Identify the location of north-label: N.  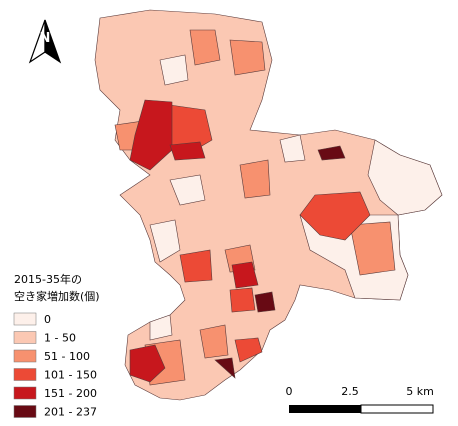
(45, 38).